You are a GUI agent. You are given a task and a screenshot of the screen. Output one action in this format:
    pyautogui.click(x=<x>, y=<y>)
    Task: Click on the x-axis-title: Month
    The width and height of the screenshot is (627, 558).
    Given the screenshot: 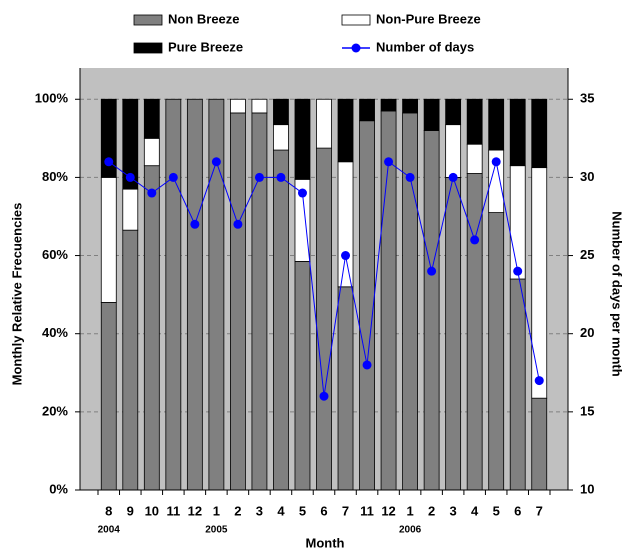 What is the action you would take?
    pyautogui.click(x=325, y=542)
    